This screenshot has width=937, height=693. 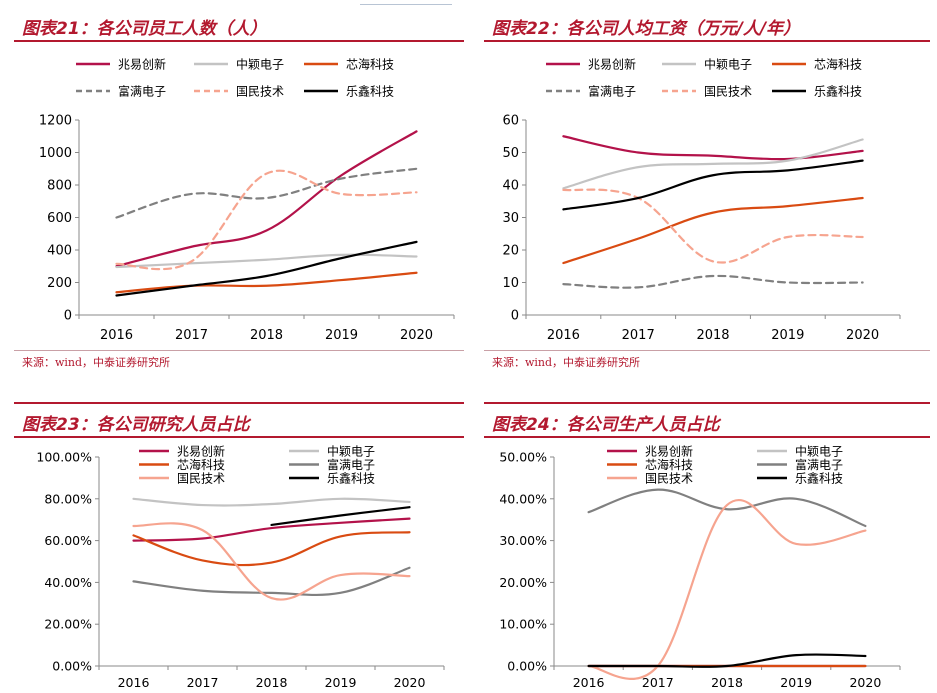 What do you see at coordinates (64, 457) in the screenshot?
I see `y-tick-label: 100.00%` at bounding box center [64, 457].